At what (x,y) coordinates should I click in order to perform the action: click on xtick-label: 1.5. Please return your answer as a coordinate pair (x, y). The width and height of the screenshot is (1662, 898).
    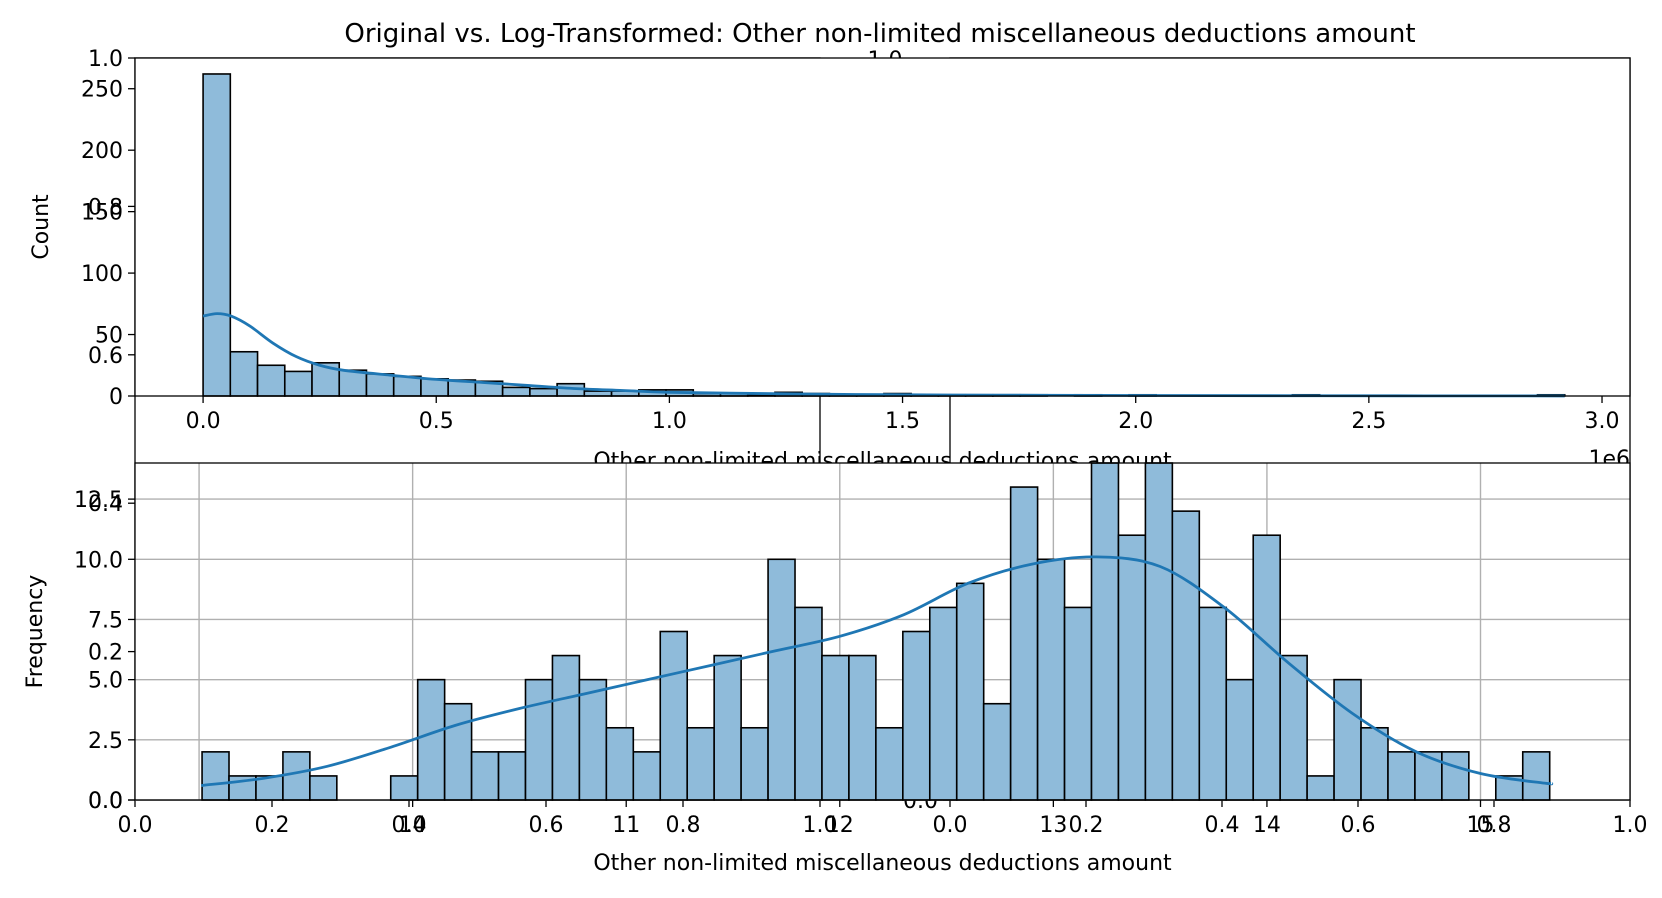
    Looking at the image, I should click on (902, 421).